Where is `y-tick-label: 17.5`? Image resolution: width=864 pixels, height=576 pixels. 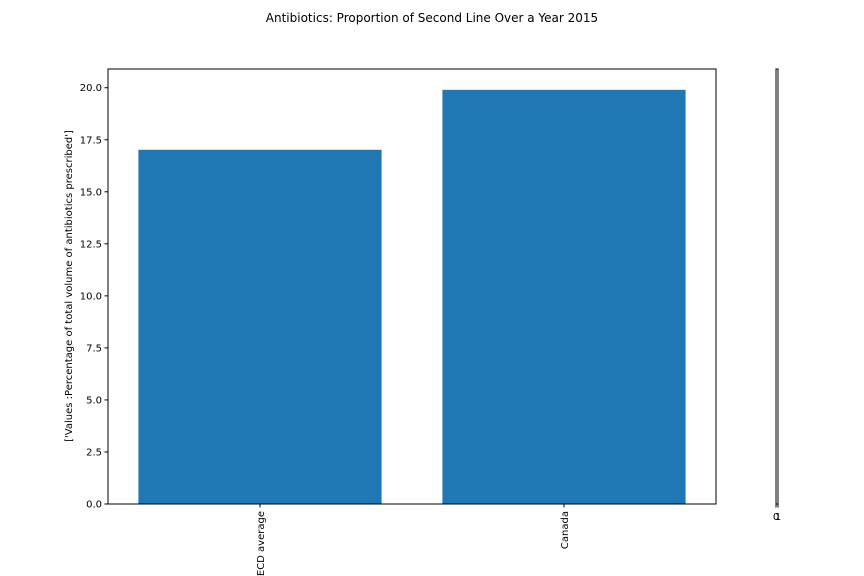
y-tick-label: 17.5 is located at coordinates (91, 140).